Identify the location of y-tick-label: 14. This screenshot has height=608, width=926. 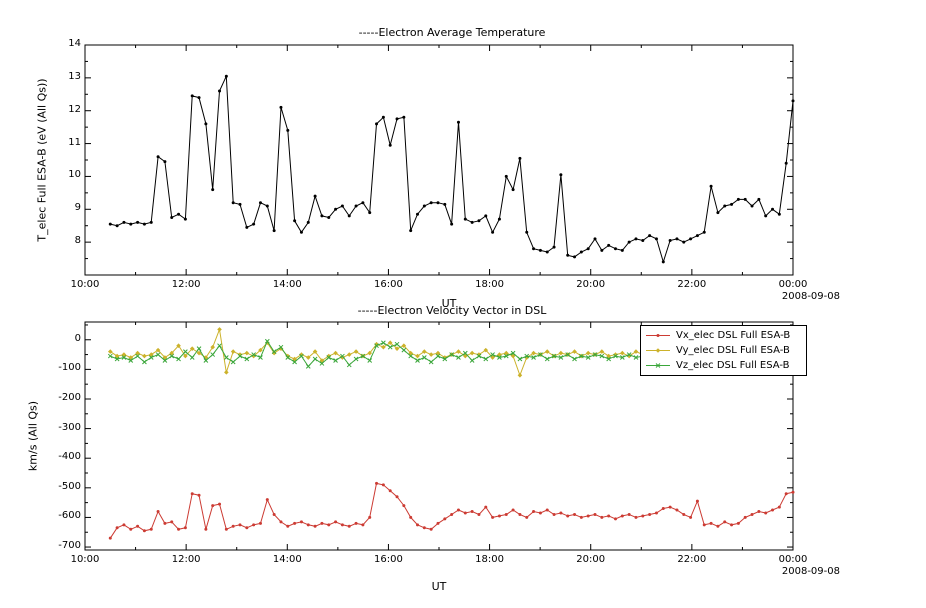
(74, 43).